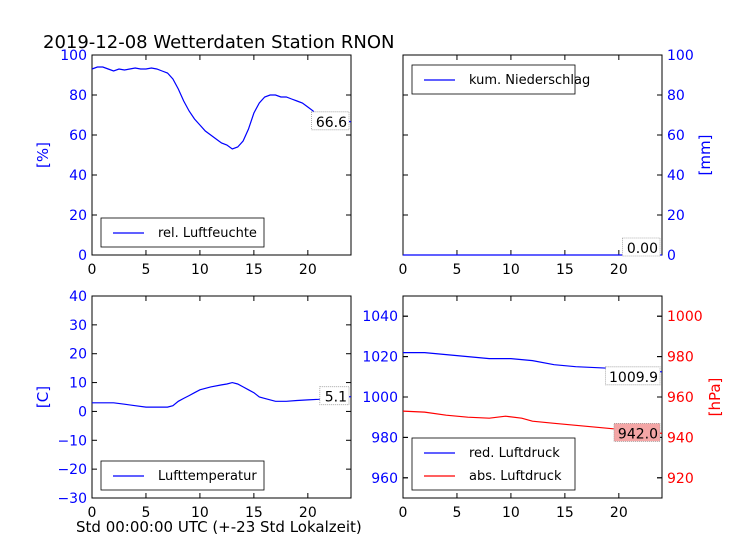 The image size is (736, 552). I want to click on y-axis-label: [mm], so click(705, 155).